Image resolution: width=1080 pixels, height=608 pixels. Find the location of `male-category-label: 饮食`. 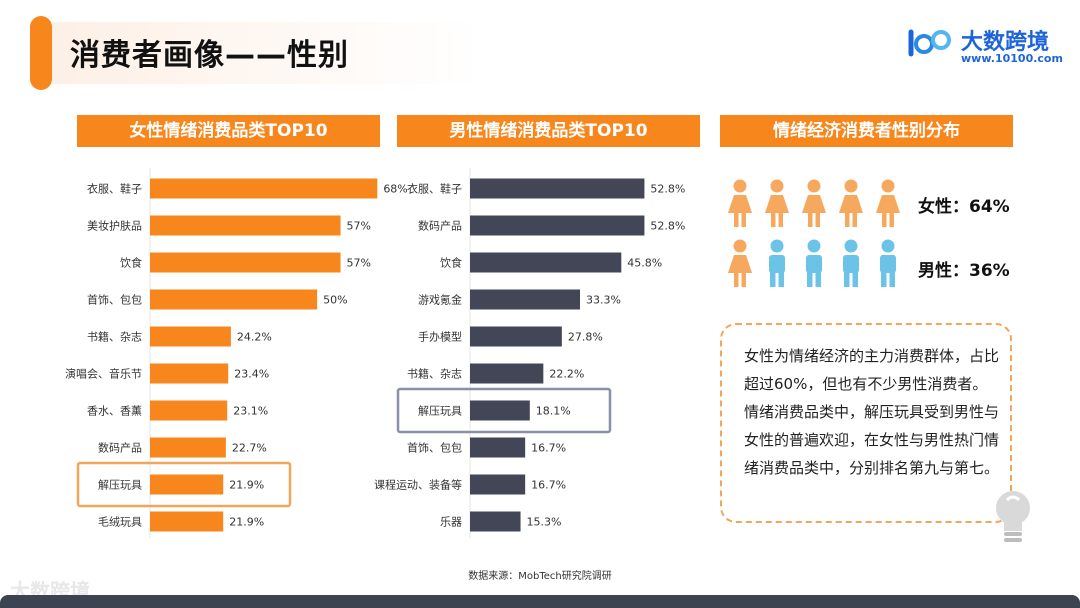

male-category-label: 饮食 is located at coordinates (451, 263).